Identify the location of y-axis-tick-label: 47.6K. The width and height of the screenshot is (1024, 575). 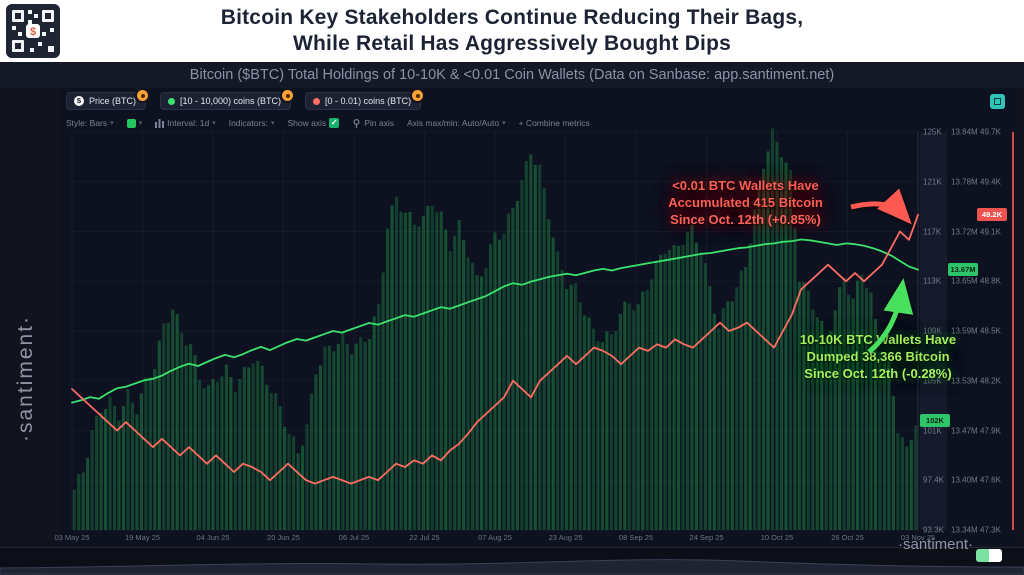
(990, 480).